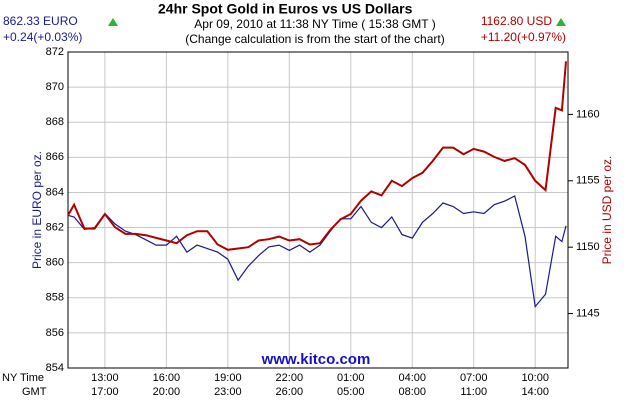 The height and width of the screenshot is (400, 630). Describe the element at coordinates (42, 37) in the screenshot. I see `euro-change: +0.24(+0.03%)` at that location.